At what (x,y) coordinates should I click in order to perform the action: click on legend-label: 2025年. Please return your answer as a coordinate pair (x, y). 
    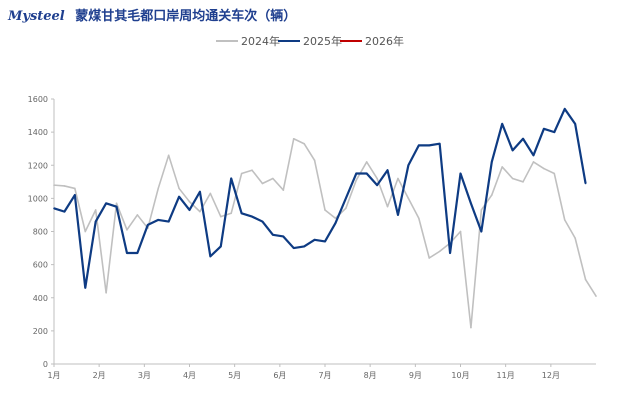
    Looking at the image, I should click on (322, 41).